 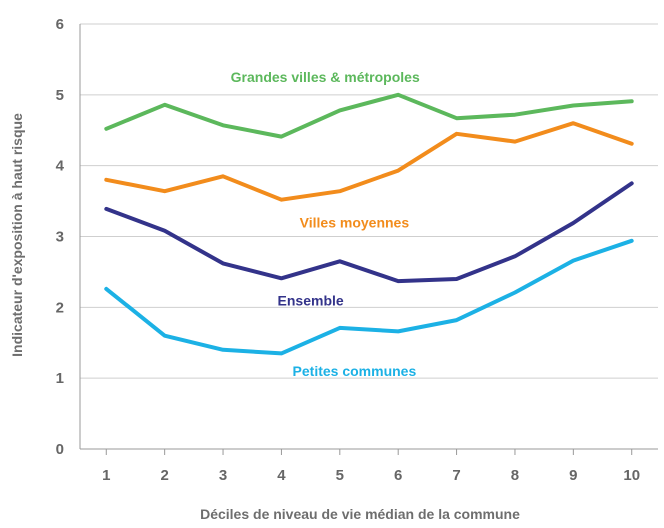 What do you see at coordinates (106, 475) in the screenshot?
I see `x-tick-label: 1` at bounding box center [106, 475].